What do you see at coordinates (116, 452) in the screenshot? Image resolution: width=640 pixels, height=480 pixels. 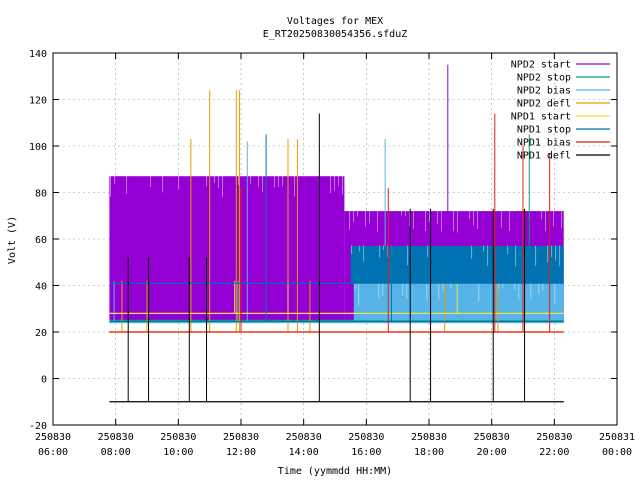 I see `x-tick-label-time: 08:00` at bounding box center [116, 452].